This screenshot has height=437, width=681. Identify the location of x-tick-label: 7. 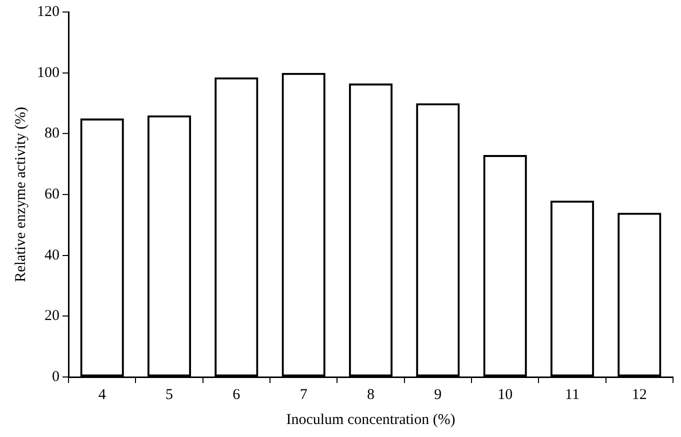
(304, 394).